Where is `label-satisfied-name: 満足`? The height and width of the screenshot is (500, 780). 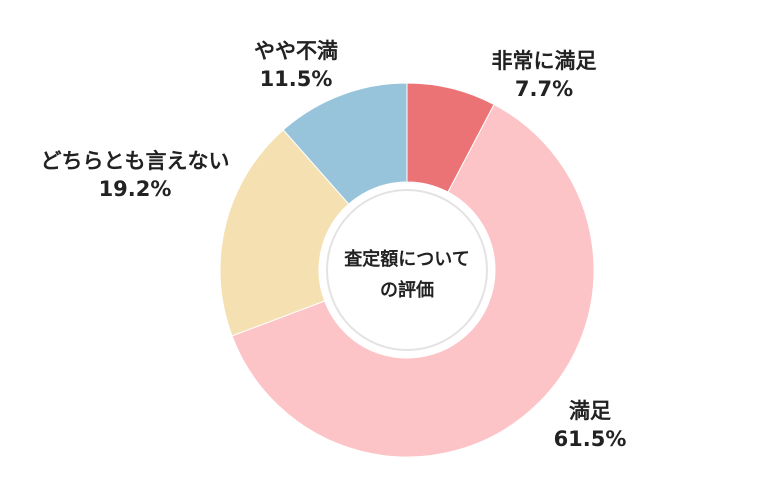 label-satisfied-name: 満足 is located at coordinates (590, 411).